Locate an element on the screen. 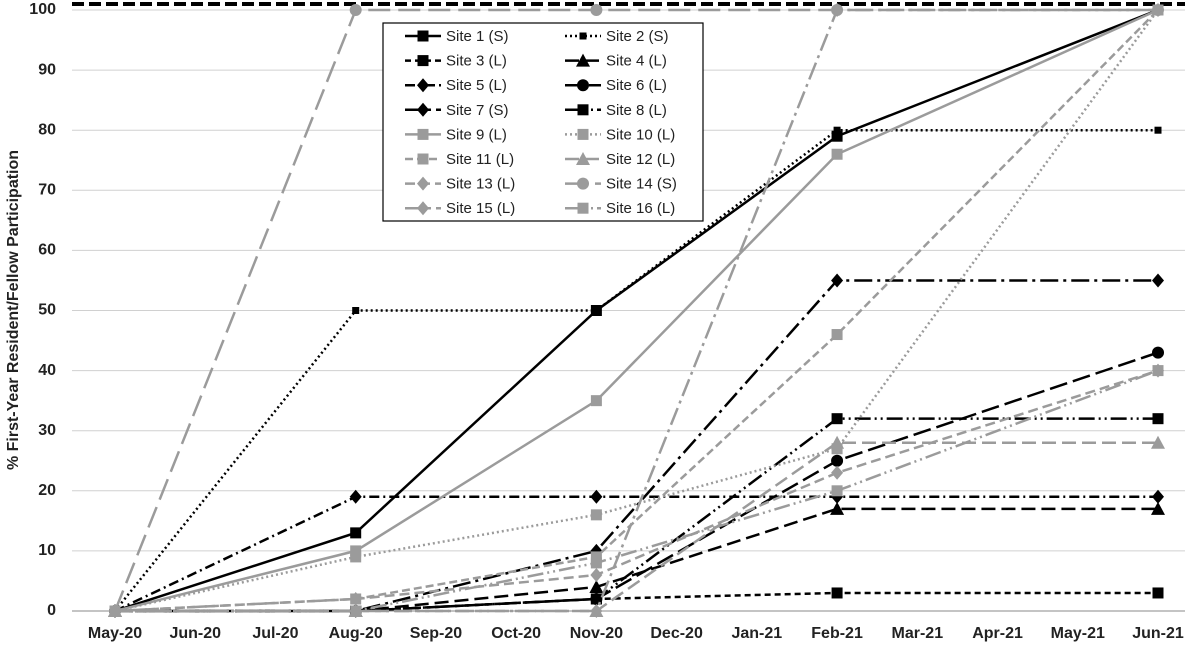 The width and height of the screenshot is (1200, 652). y-tick-label: 20 is located at coordinates (47, 490).